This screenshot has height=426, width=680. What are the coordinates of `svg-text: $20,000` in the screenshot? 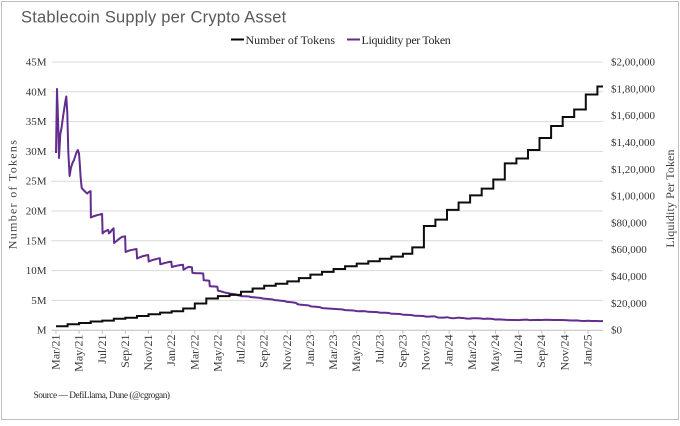 It's located at (629, 304).